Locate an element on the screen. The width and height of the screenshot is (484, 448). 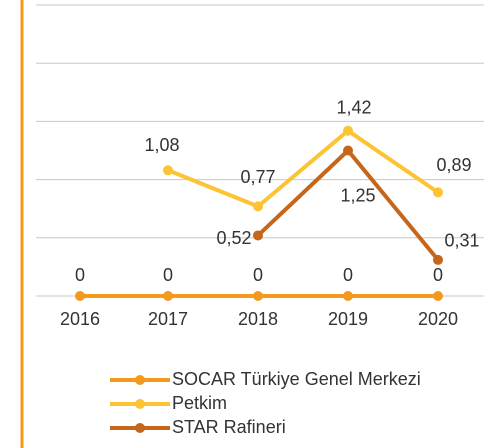
data-label: 1,08 is located at coordinates (161, 145).